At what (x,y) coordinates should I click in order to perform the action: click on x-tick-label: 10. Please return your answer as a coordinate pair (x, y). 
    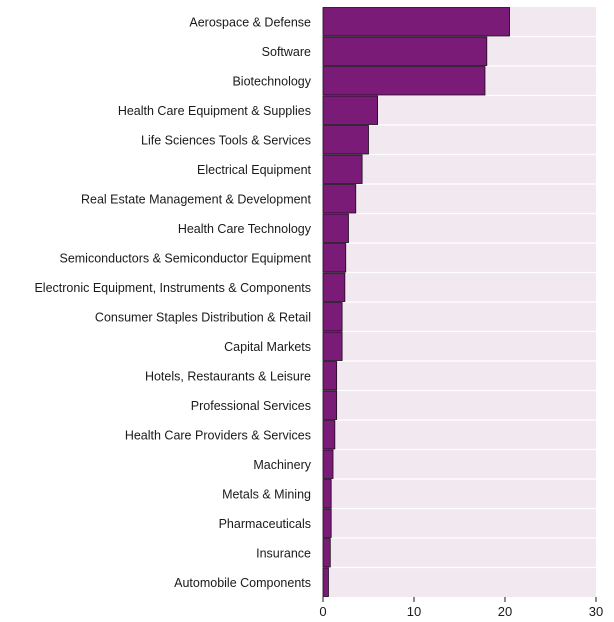
    Looking at the image, I should click on (414, 611).